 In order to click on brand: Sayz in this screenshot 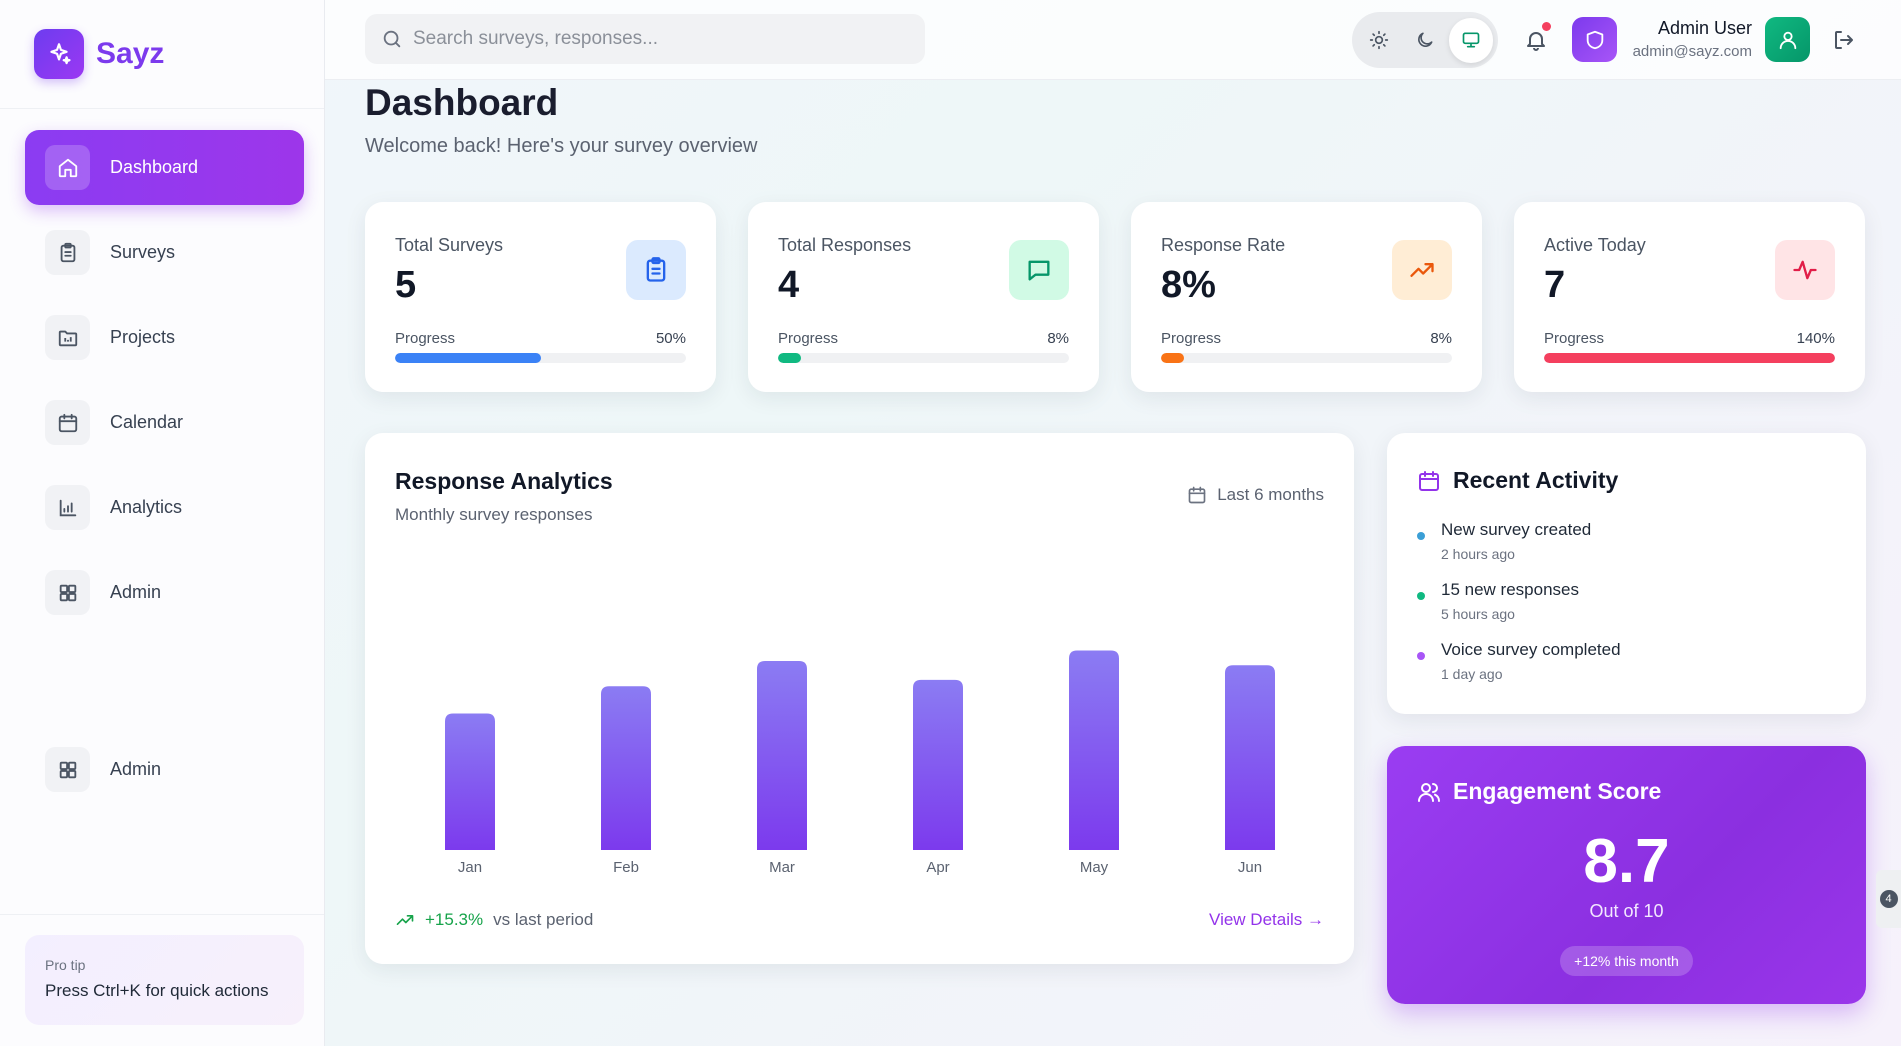, I will do `click(99, 54)`.